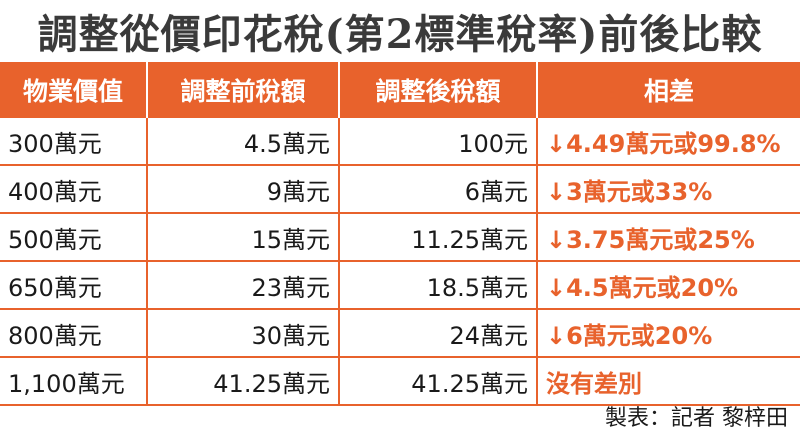 The image size is (800, 438). I want to click on header-cell: 調整後稅額, so click(439, 90).